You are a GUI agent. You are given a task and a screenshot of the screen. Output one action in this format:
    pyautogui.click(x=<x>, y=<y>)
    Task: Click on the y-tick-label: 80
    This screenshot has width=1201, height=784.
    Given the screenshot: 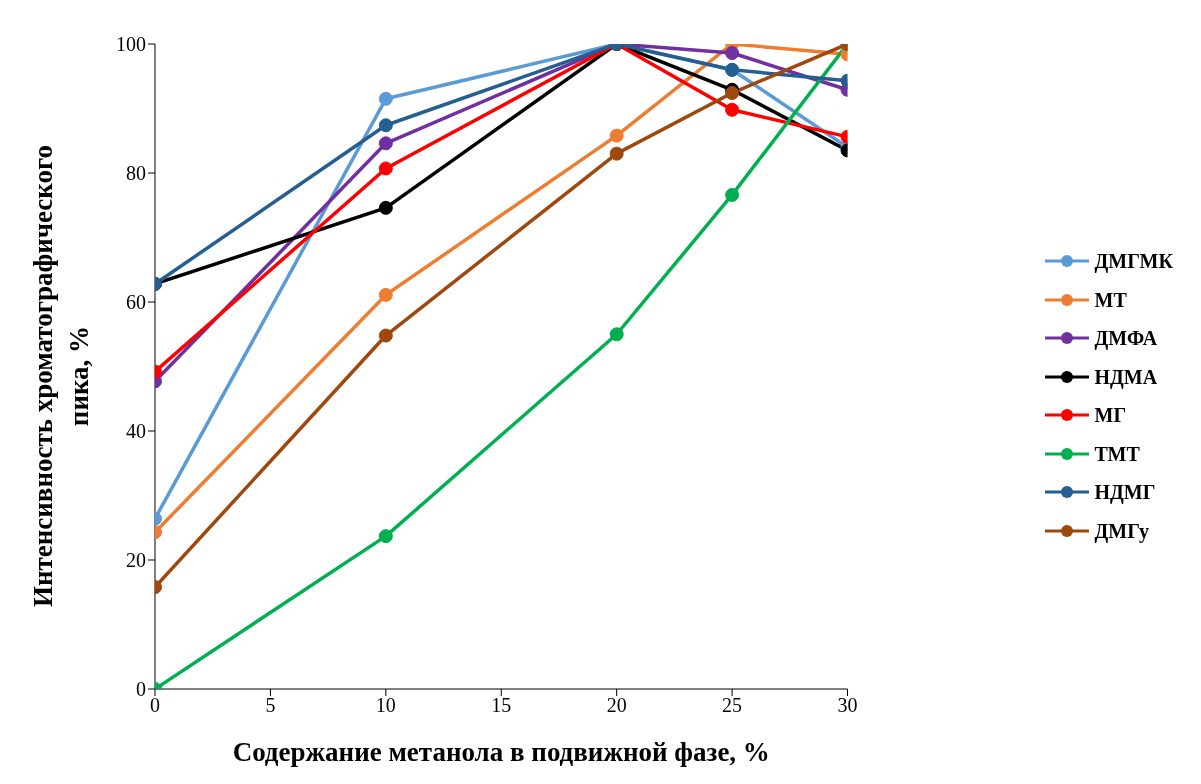 What is the action you would take?
    pyautogui.click(x=136, y=173)
    